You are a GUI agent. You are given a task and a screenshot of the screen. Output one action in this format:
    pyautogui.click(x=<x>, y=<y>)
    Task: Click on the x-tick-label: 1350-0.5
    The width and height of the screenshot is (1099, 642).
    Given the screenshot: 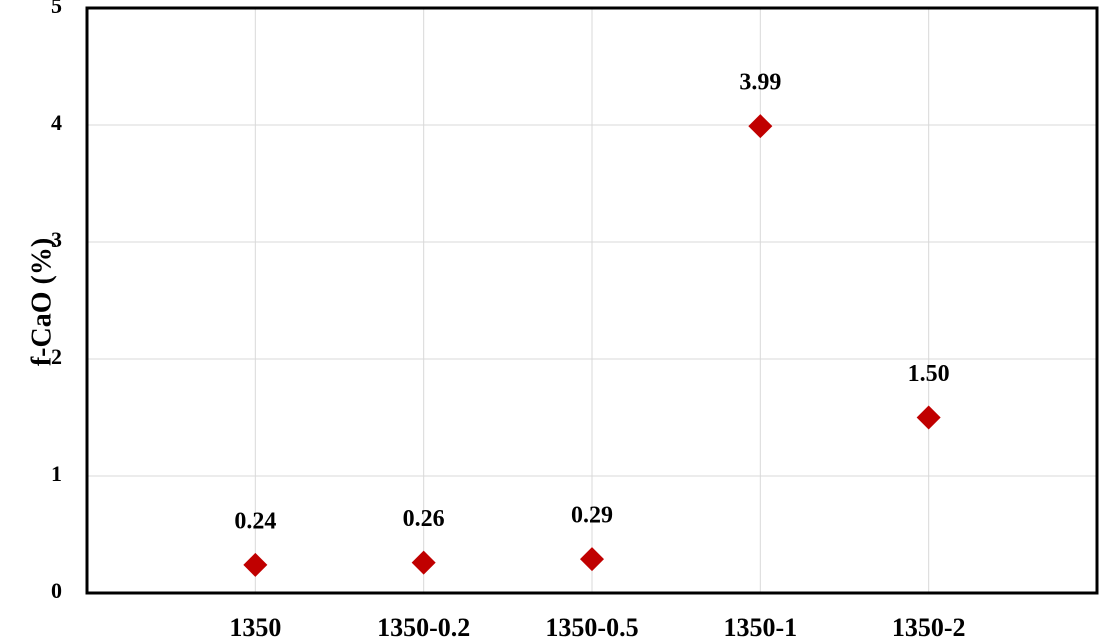 What is the action you would take?
    pyautogui.click(x=591, y=627)
    